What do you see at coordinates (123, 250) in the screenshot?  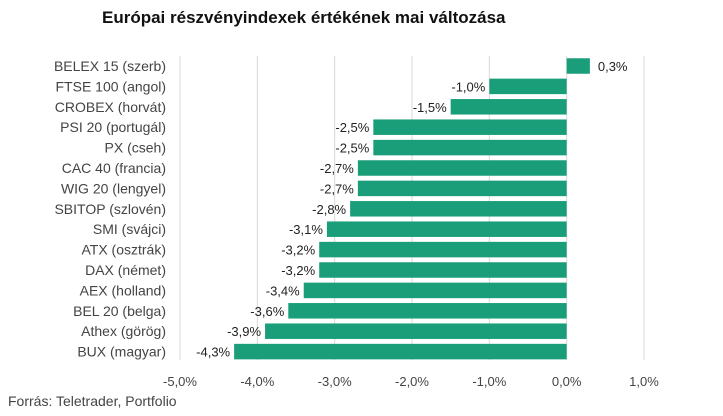 I see `category-label: ATX (osztrák)` at bounding box center [123, 250].